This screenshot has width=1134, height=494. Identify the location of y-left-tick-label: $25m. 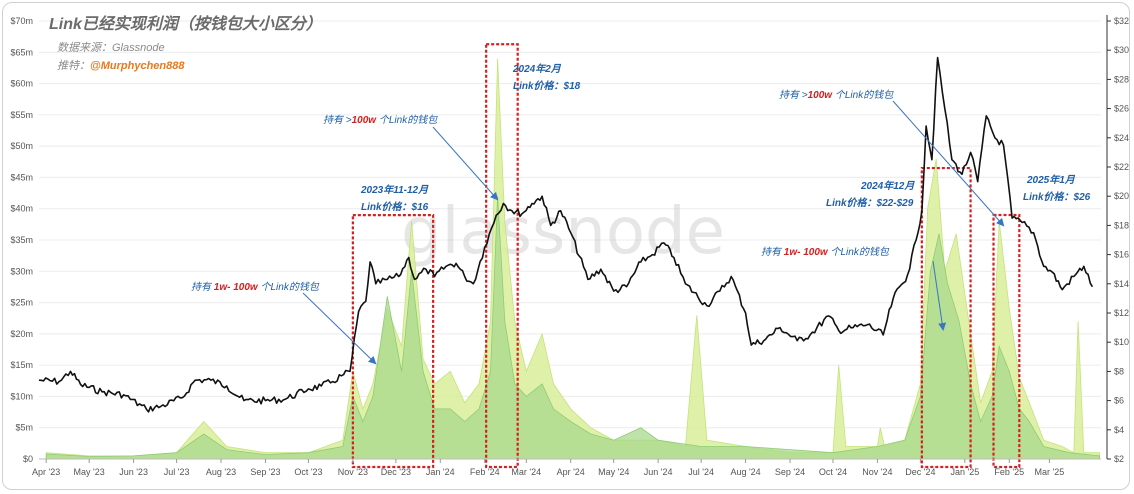
(21, 303).